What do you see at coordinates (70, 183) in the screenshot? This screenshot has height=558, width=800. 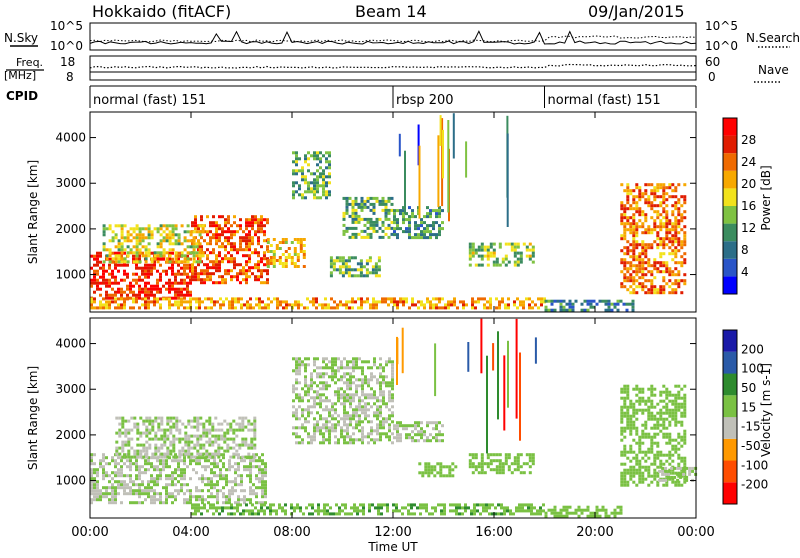 I see `power-y-tick-label: 3000` at bounding box center [70, 183].